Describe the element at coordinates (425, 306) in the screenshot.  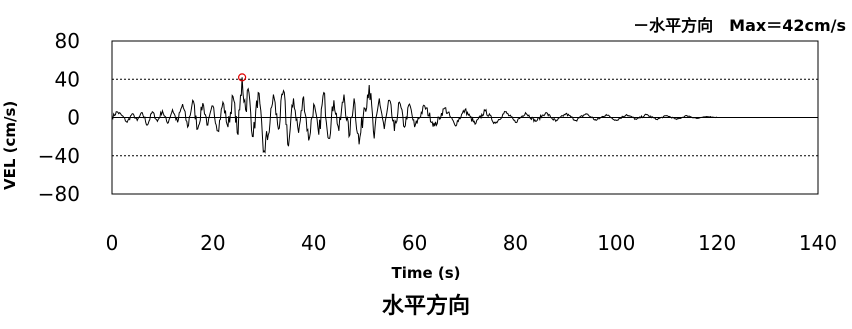
I see `chart-caption: 水平方向` at that location.